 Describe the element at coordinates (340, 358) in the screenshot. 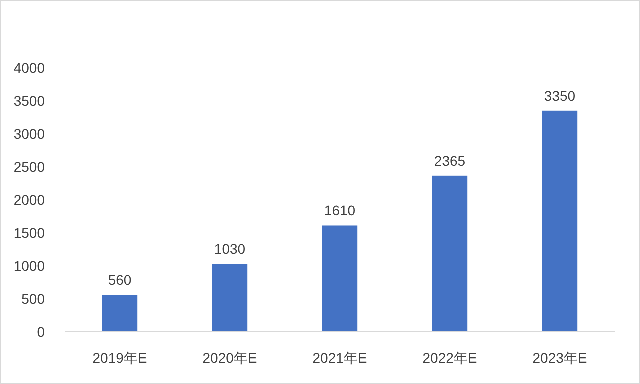

I see `x-tick-label: 2021年E` at that location.